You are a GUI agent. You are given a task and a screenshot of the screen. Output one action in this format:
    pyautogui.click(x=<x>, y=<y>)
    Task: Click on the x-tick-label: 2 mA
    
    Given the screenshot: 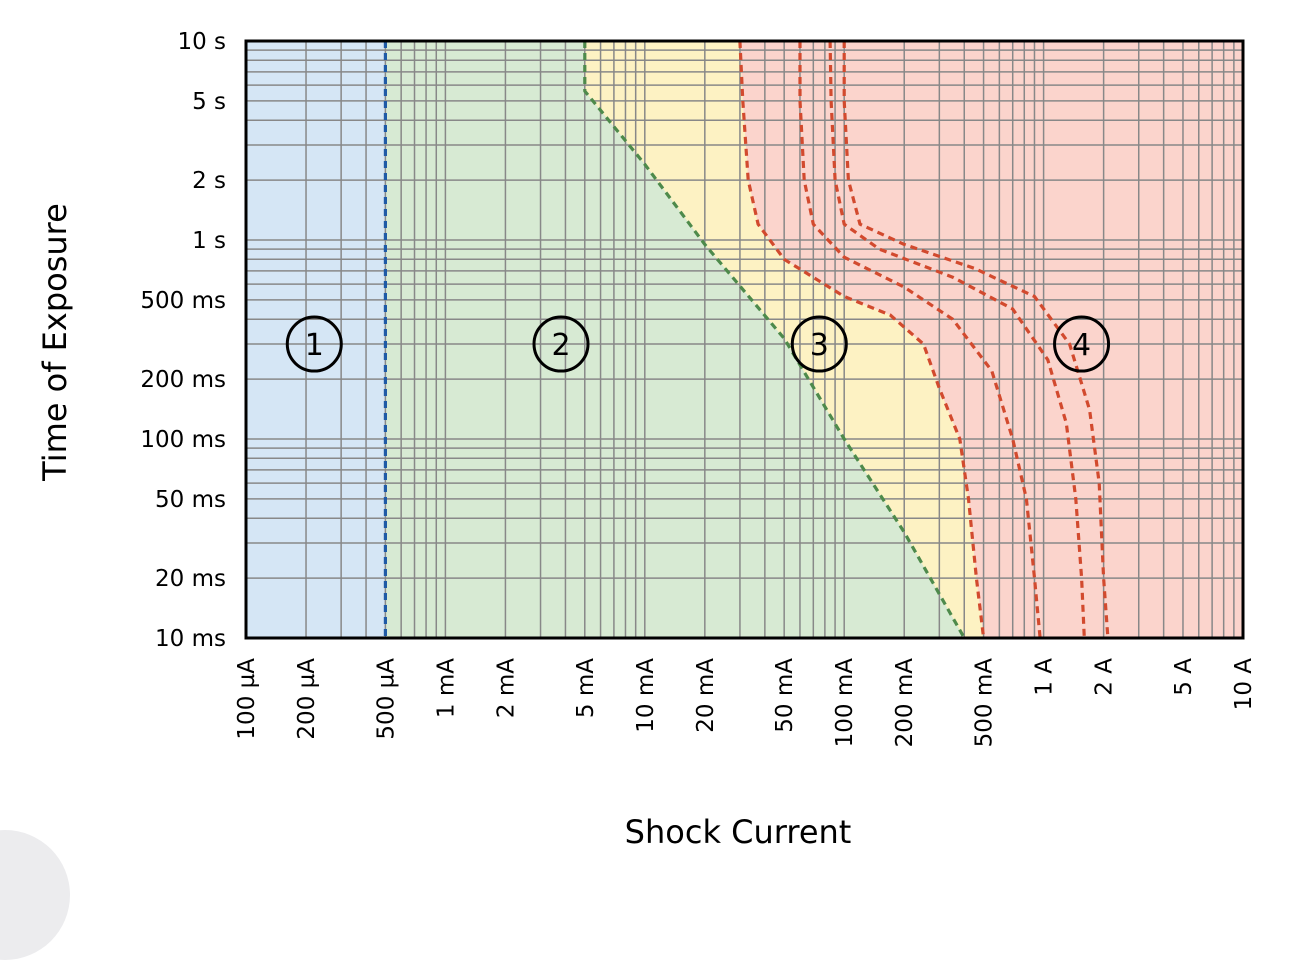 What is the action you would take?
    pyautogui.click(x=506, y=688)
    